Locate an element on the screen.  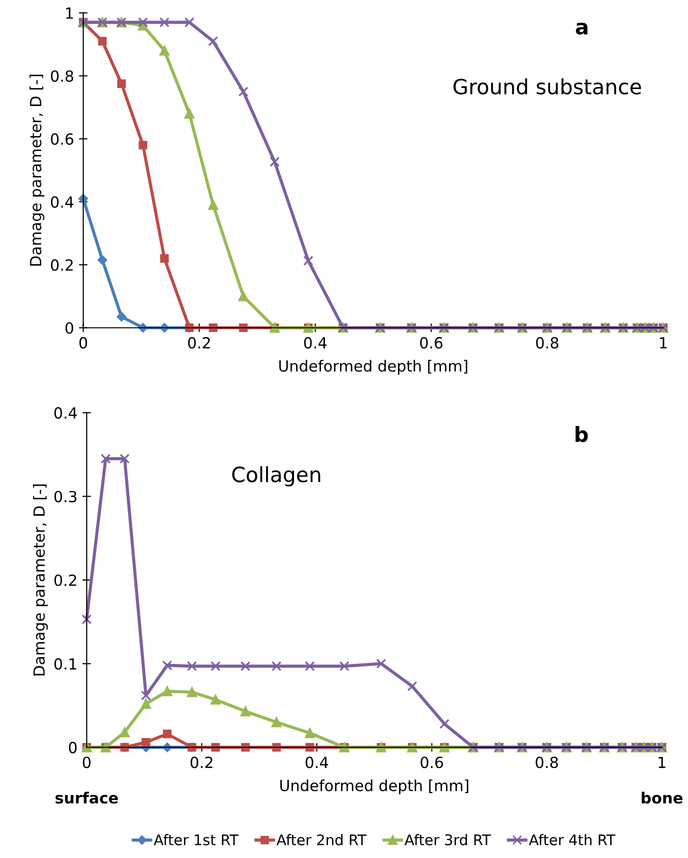
legend-label: After 1st RT is located at coordinates (196, 840).